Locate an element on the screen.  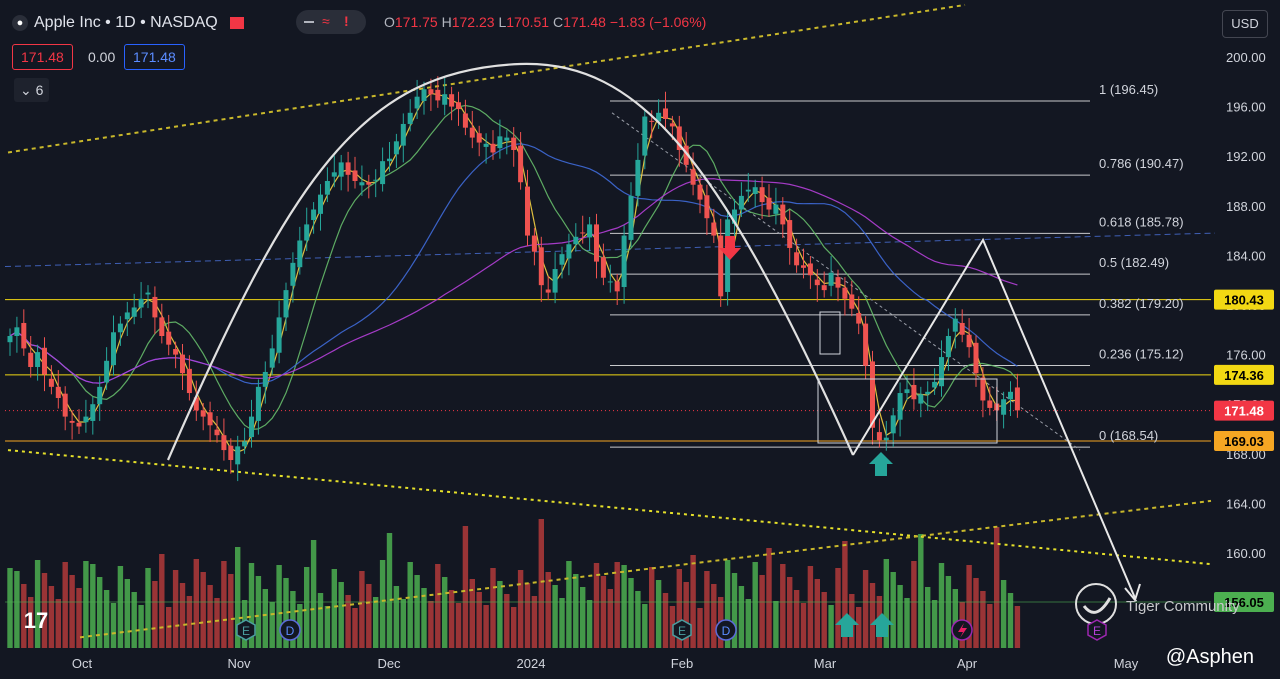
symbol-title: Apple Inc • 1D • NASDAQ is located at coordinates (126, 22).